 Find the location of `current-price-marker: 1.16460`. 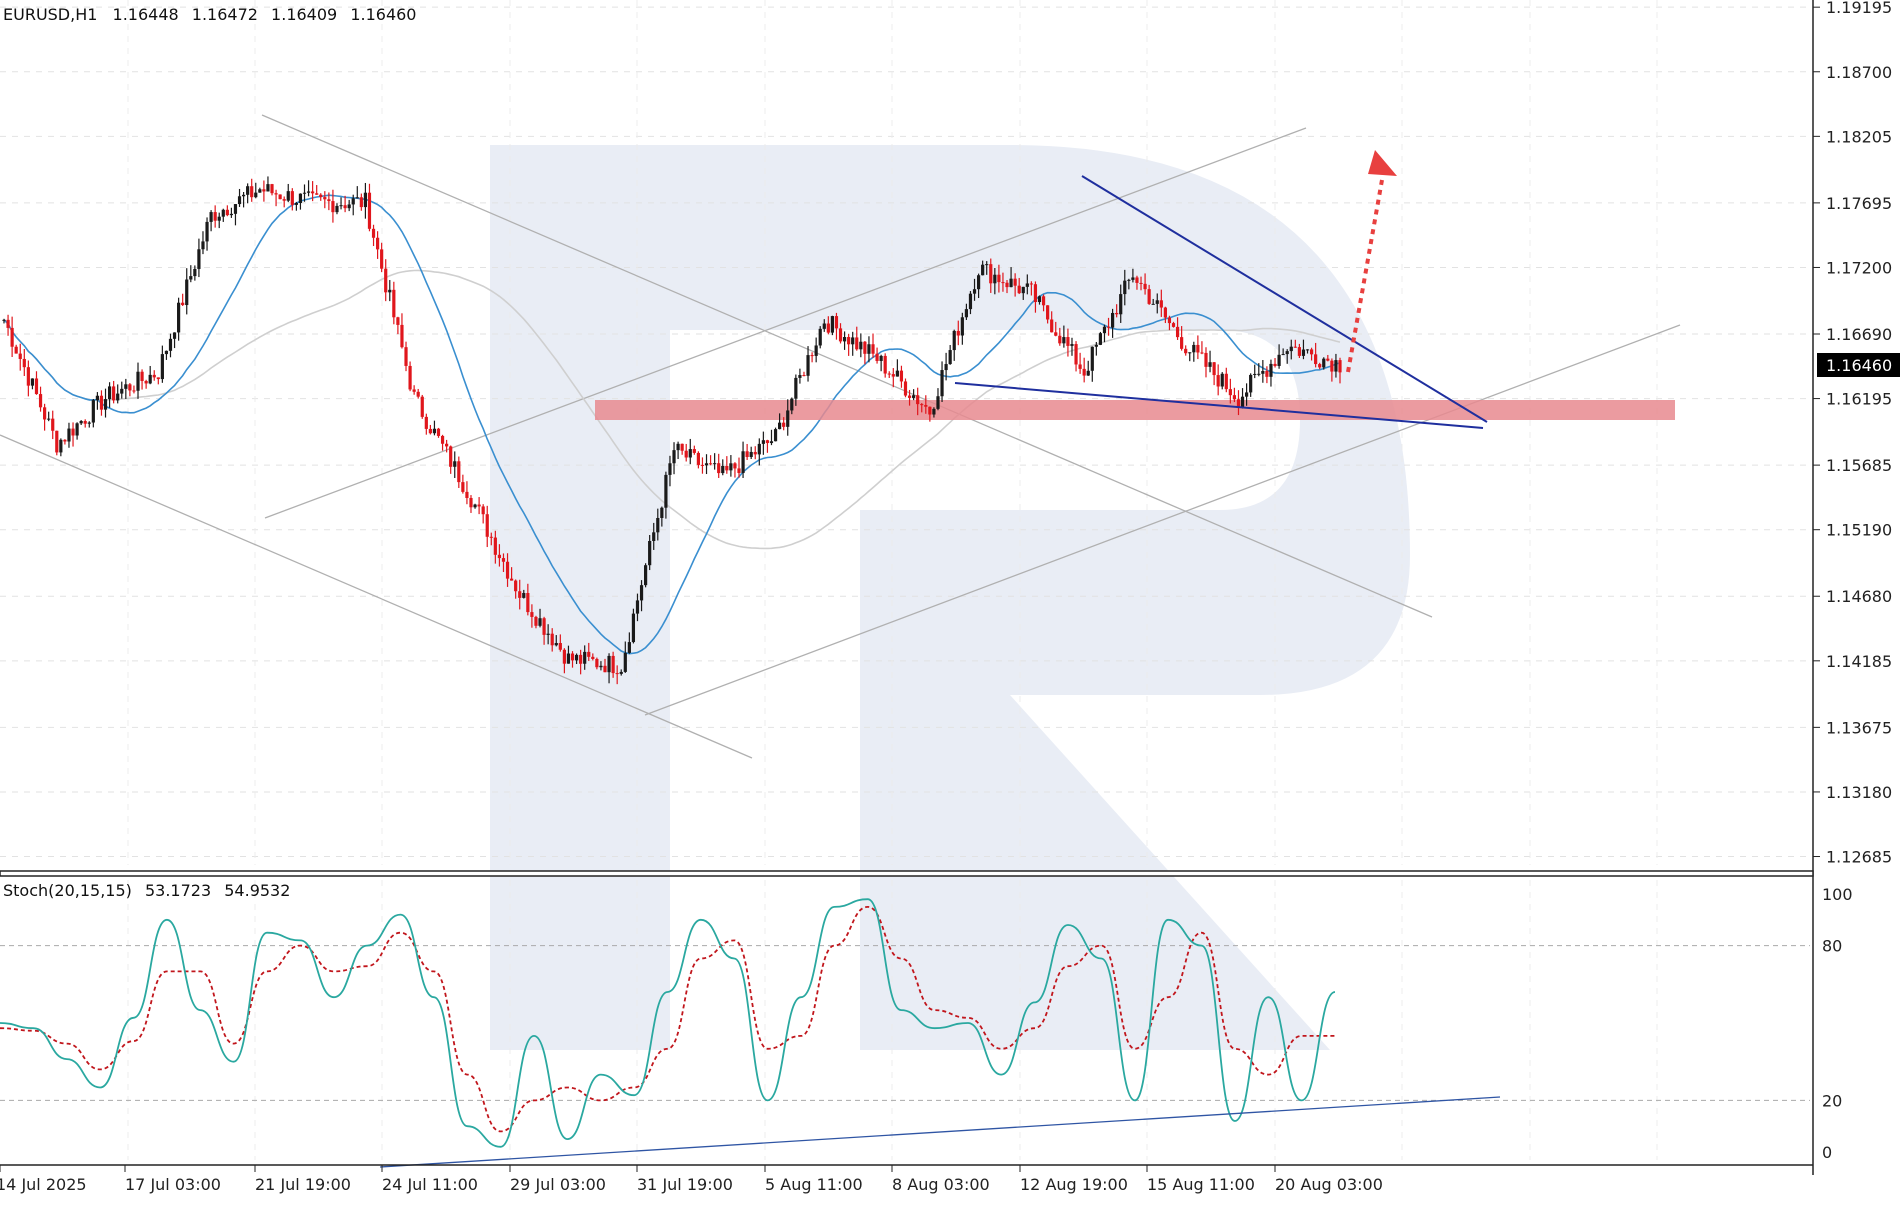

current-price-marker: 1.16460 is located at coordinates (1858, 365).